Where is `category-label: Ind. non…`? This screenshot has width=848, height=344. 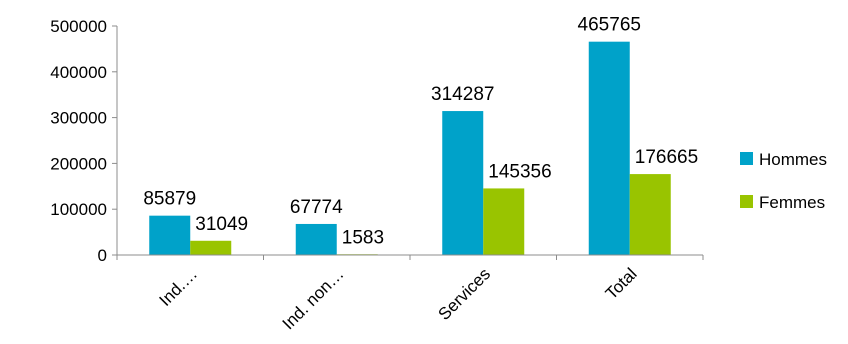
category-label: Ind. non… is located at coordinates (313, 298).